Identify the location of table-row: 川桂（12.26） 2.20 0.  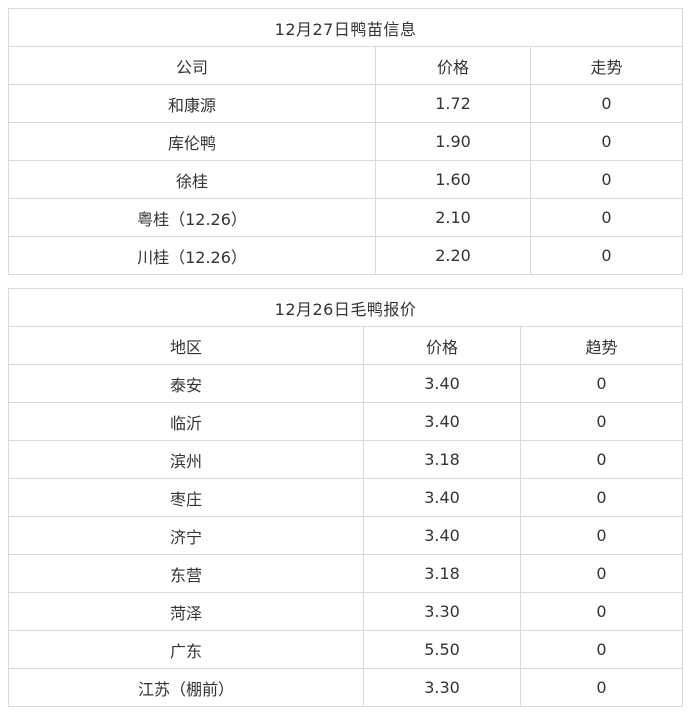
(346, 255).